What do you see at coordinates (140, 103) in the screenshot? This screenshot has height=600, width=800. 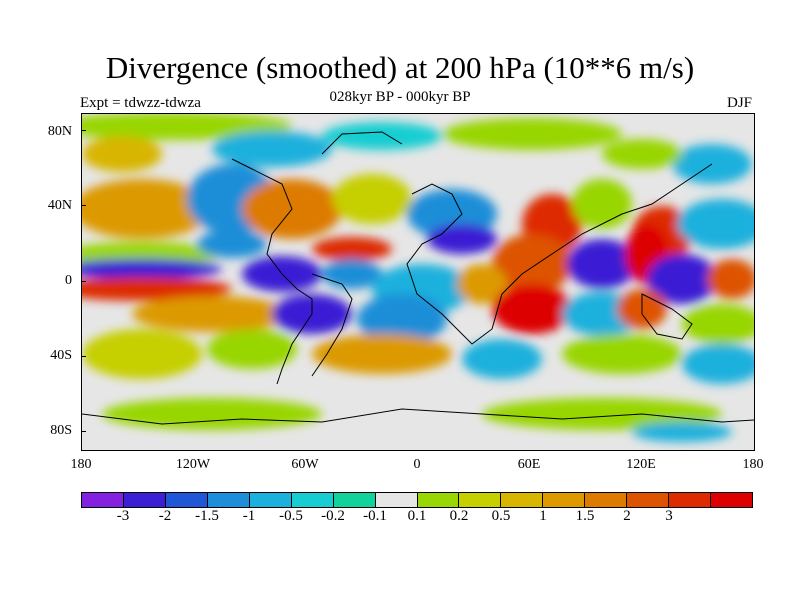 I see `experiment-label: Expt = tdwzz-tdwza` at bounding box center [140, 103].